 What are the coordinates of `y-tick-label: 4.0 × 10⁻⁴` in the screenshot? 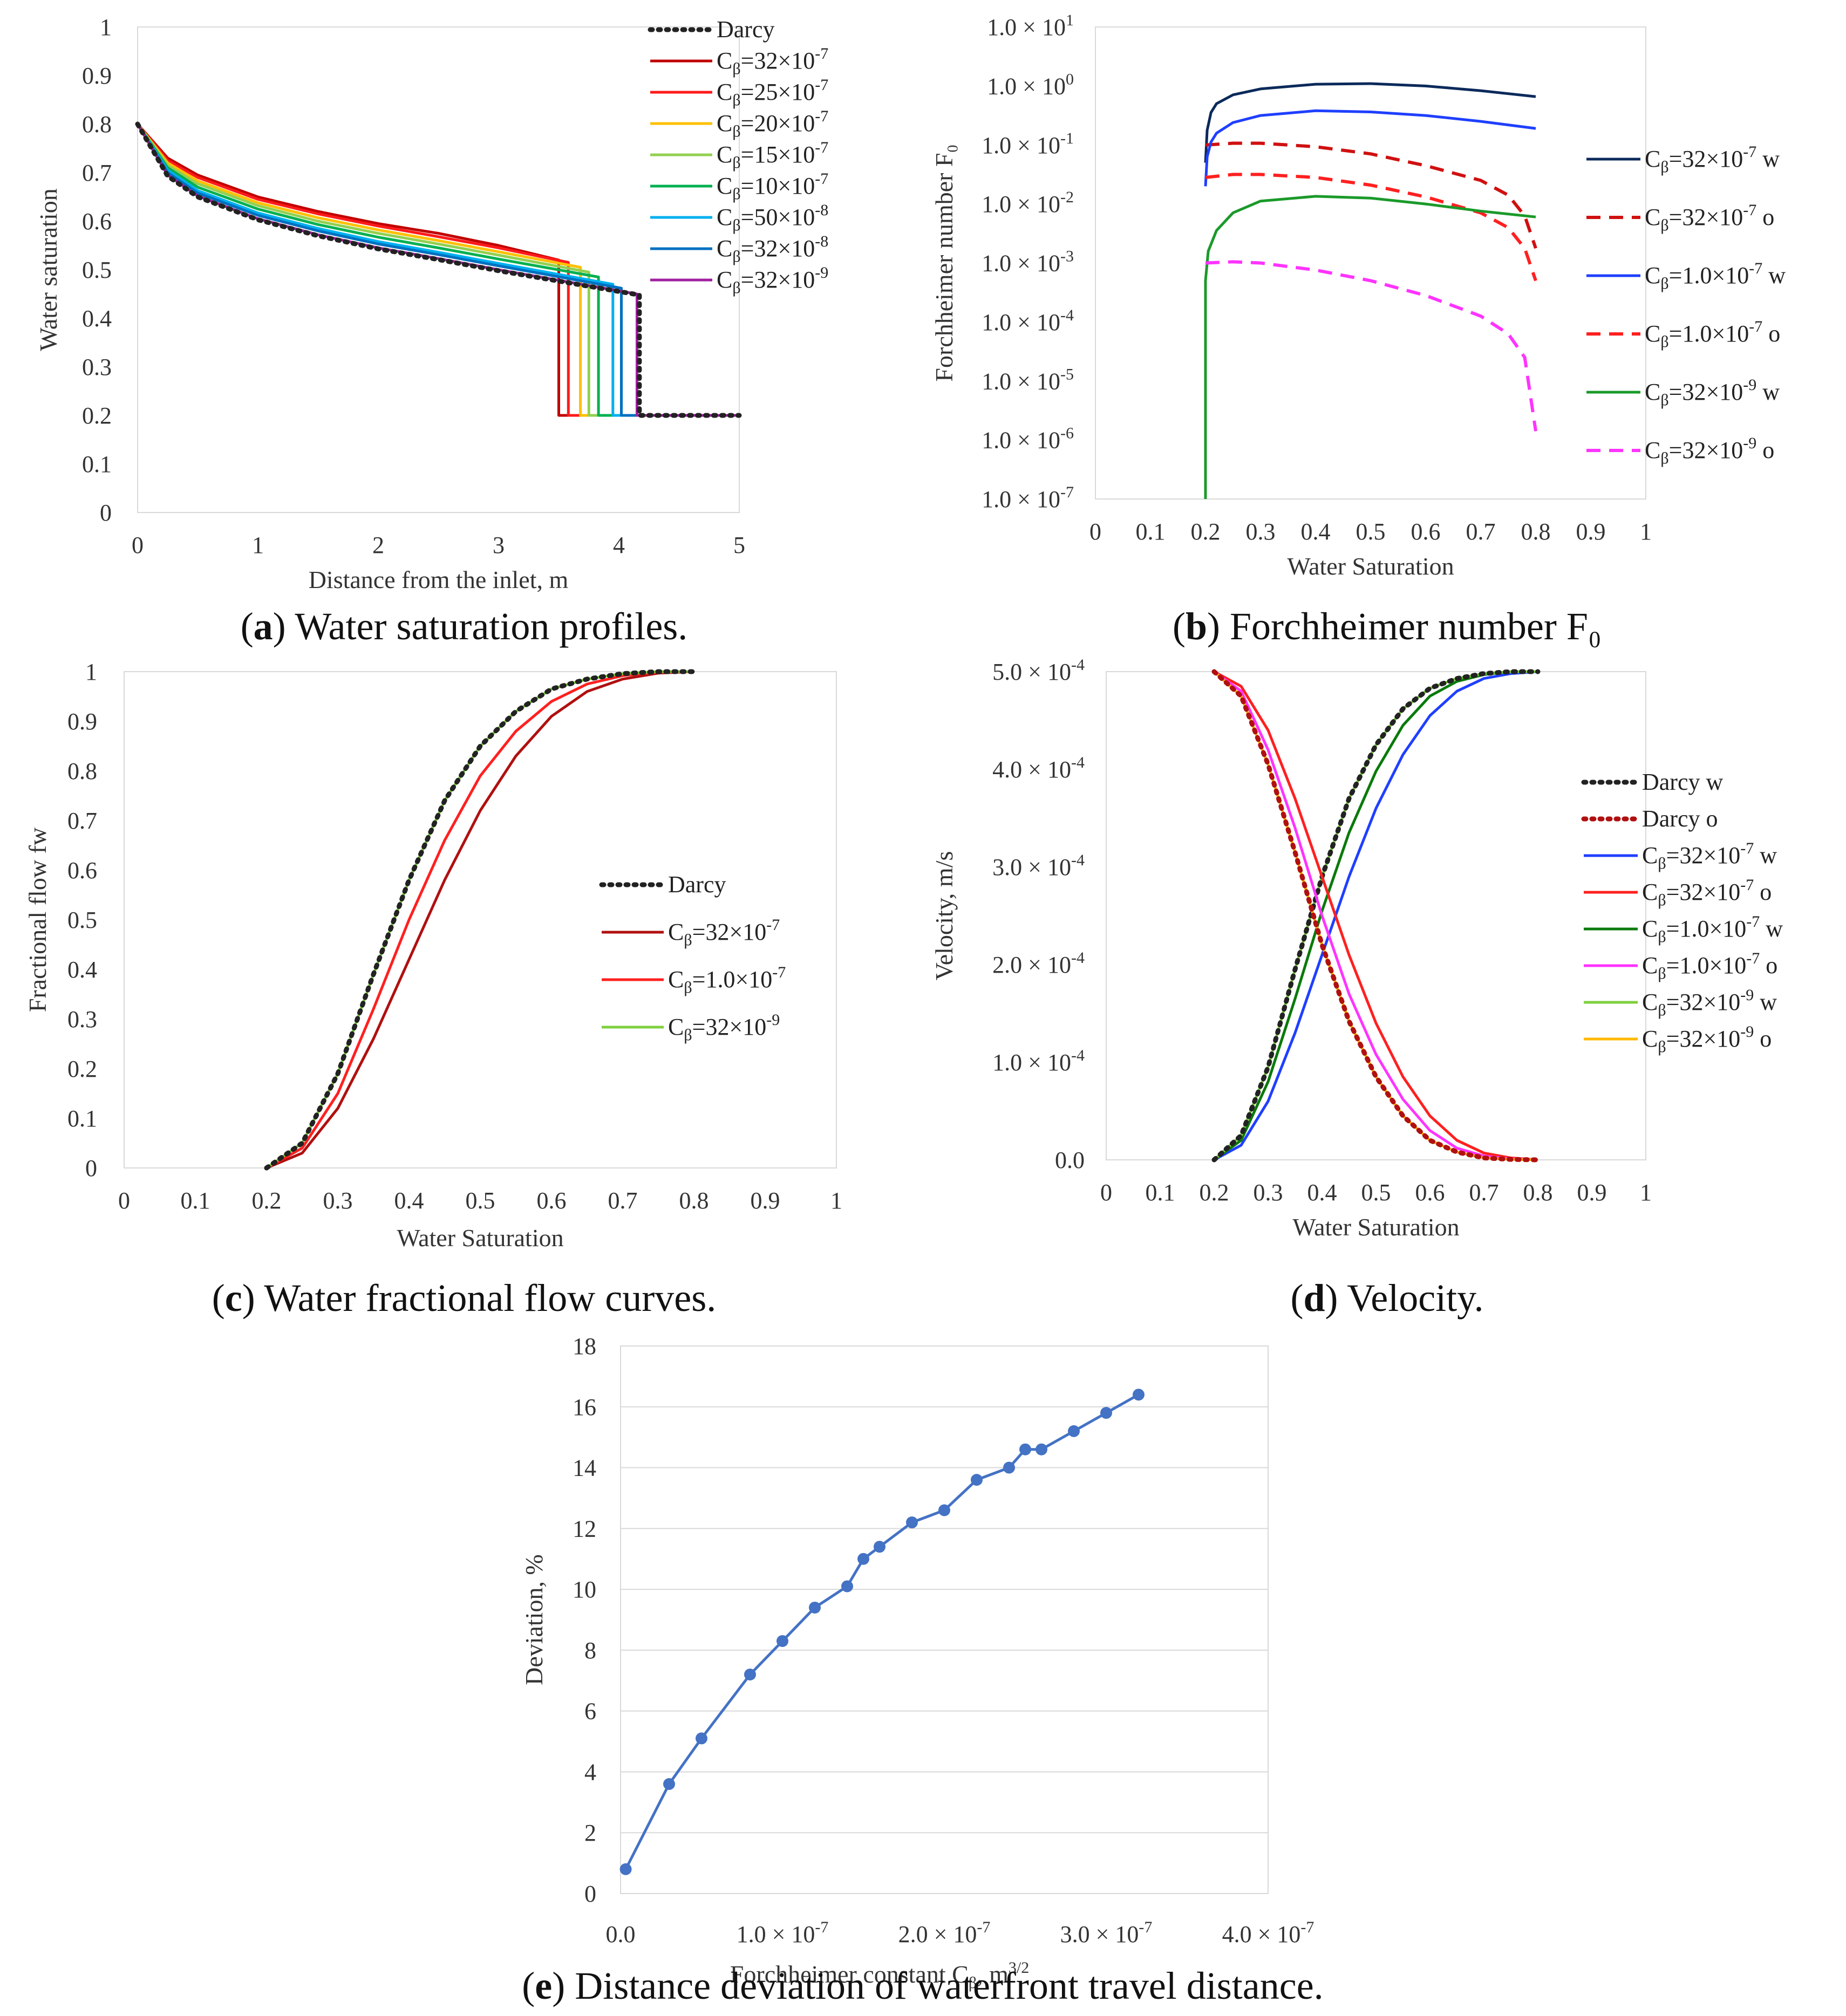 It's located at (1038, 768).